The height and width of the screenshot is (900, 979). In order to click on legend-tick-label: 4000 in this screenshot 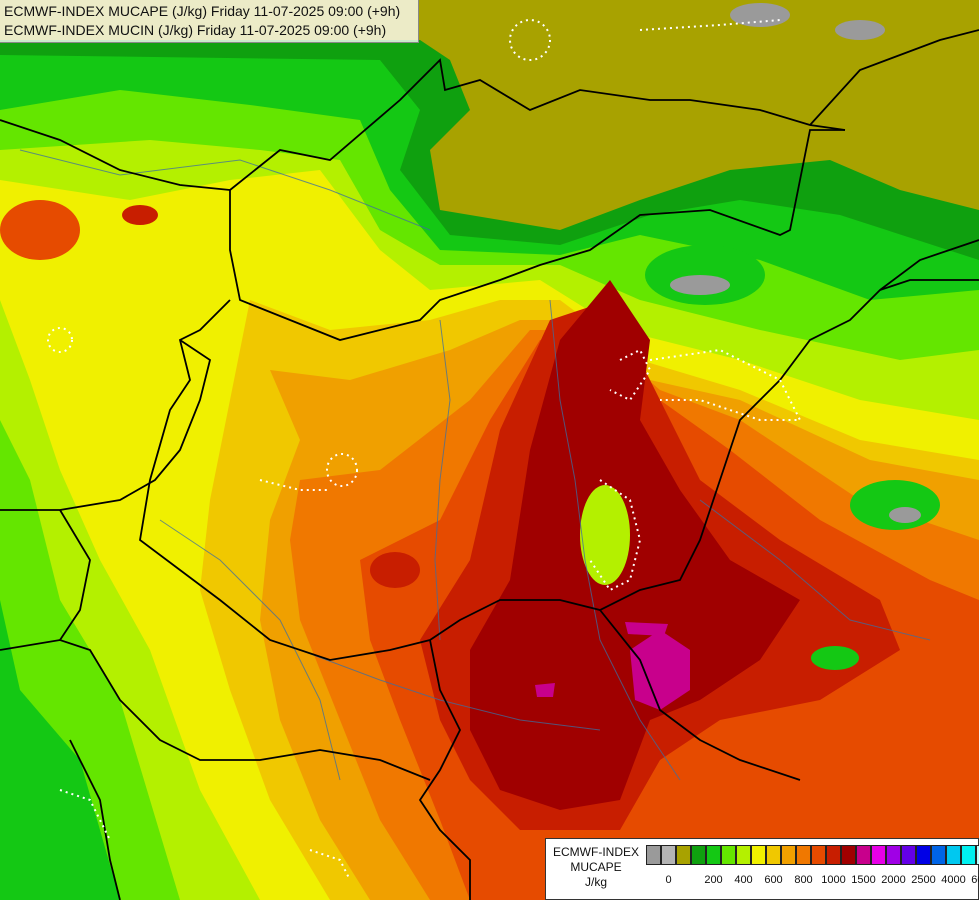, I will do `click(953, 880)`.